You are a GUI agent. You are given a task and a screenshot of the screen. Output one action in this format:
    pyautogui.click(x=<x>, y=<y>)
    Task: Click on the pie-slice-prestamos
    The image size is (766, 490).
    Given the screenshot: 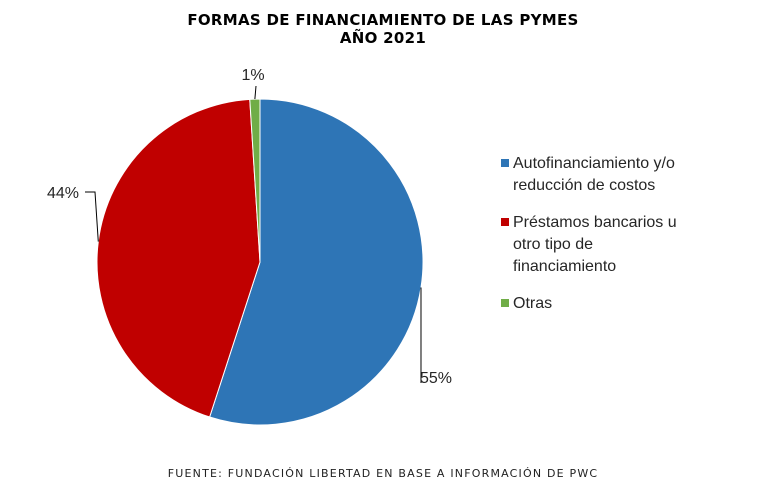 What is the action you would take?
    pyautogui.click(x=178, y=258)
    